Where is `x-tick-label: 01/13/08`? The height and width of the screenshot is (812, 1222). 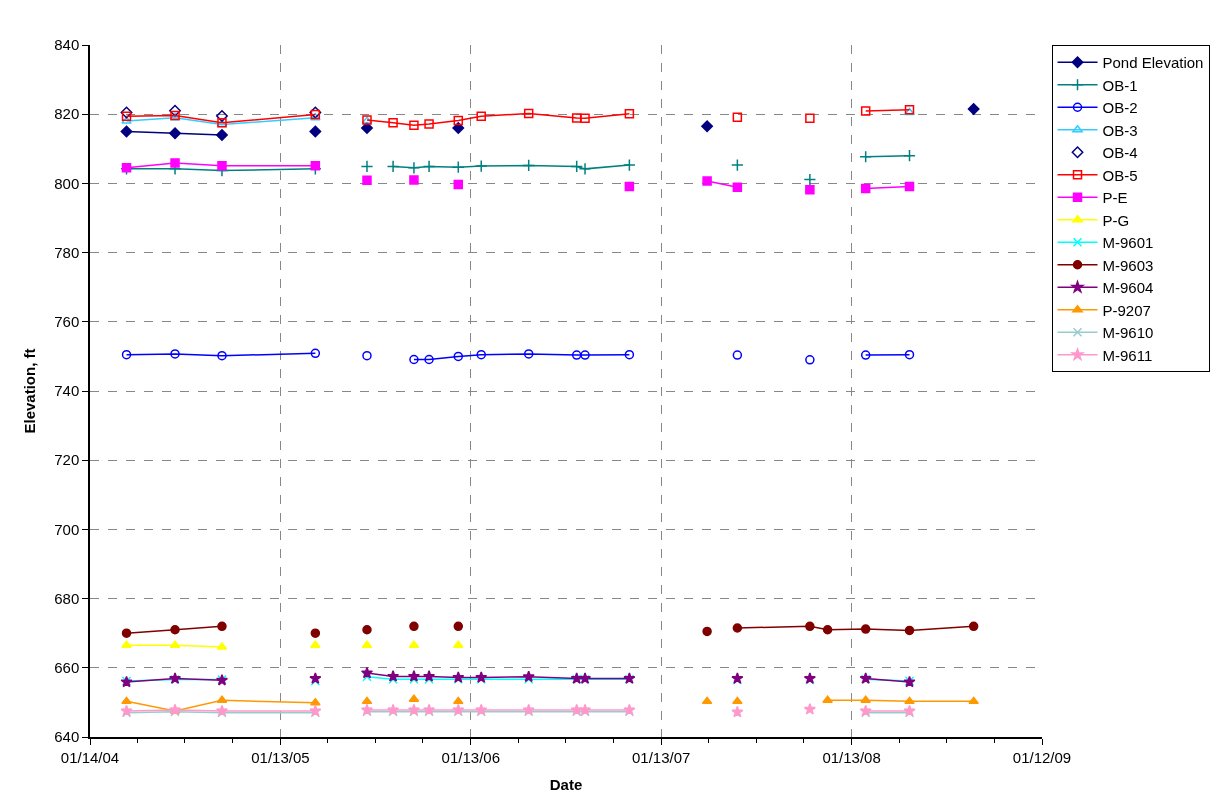 x-tick-label: 01/13/08 is located at coordinates (851, 757).